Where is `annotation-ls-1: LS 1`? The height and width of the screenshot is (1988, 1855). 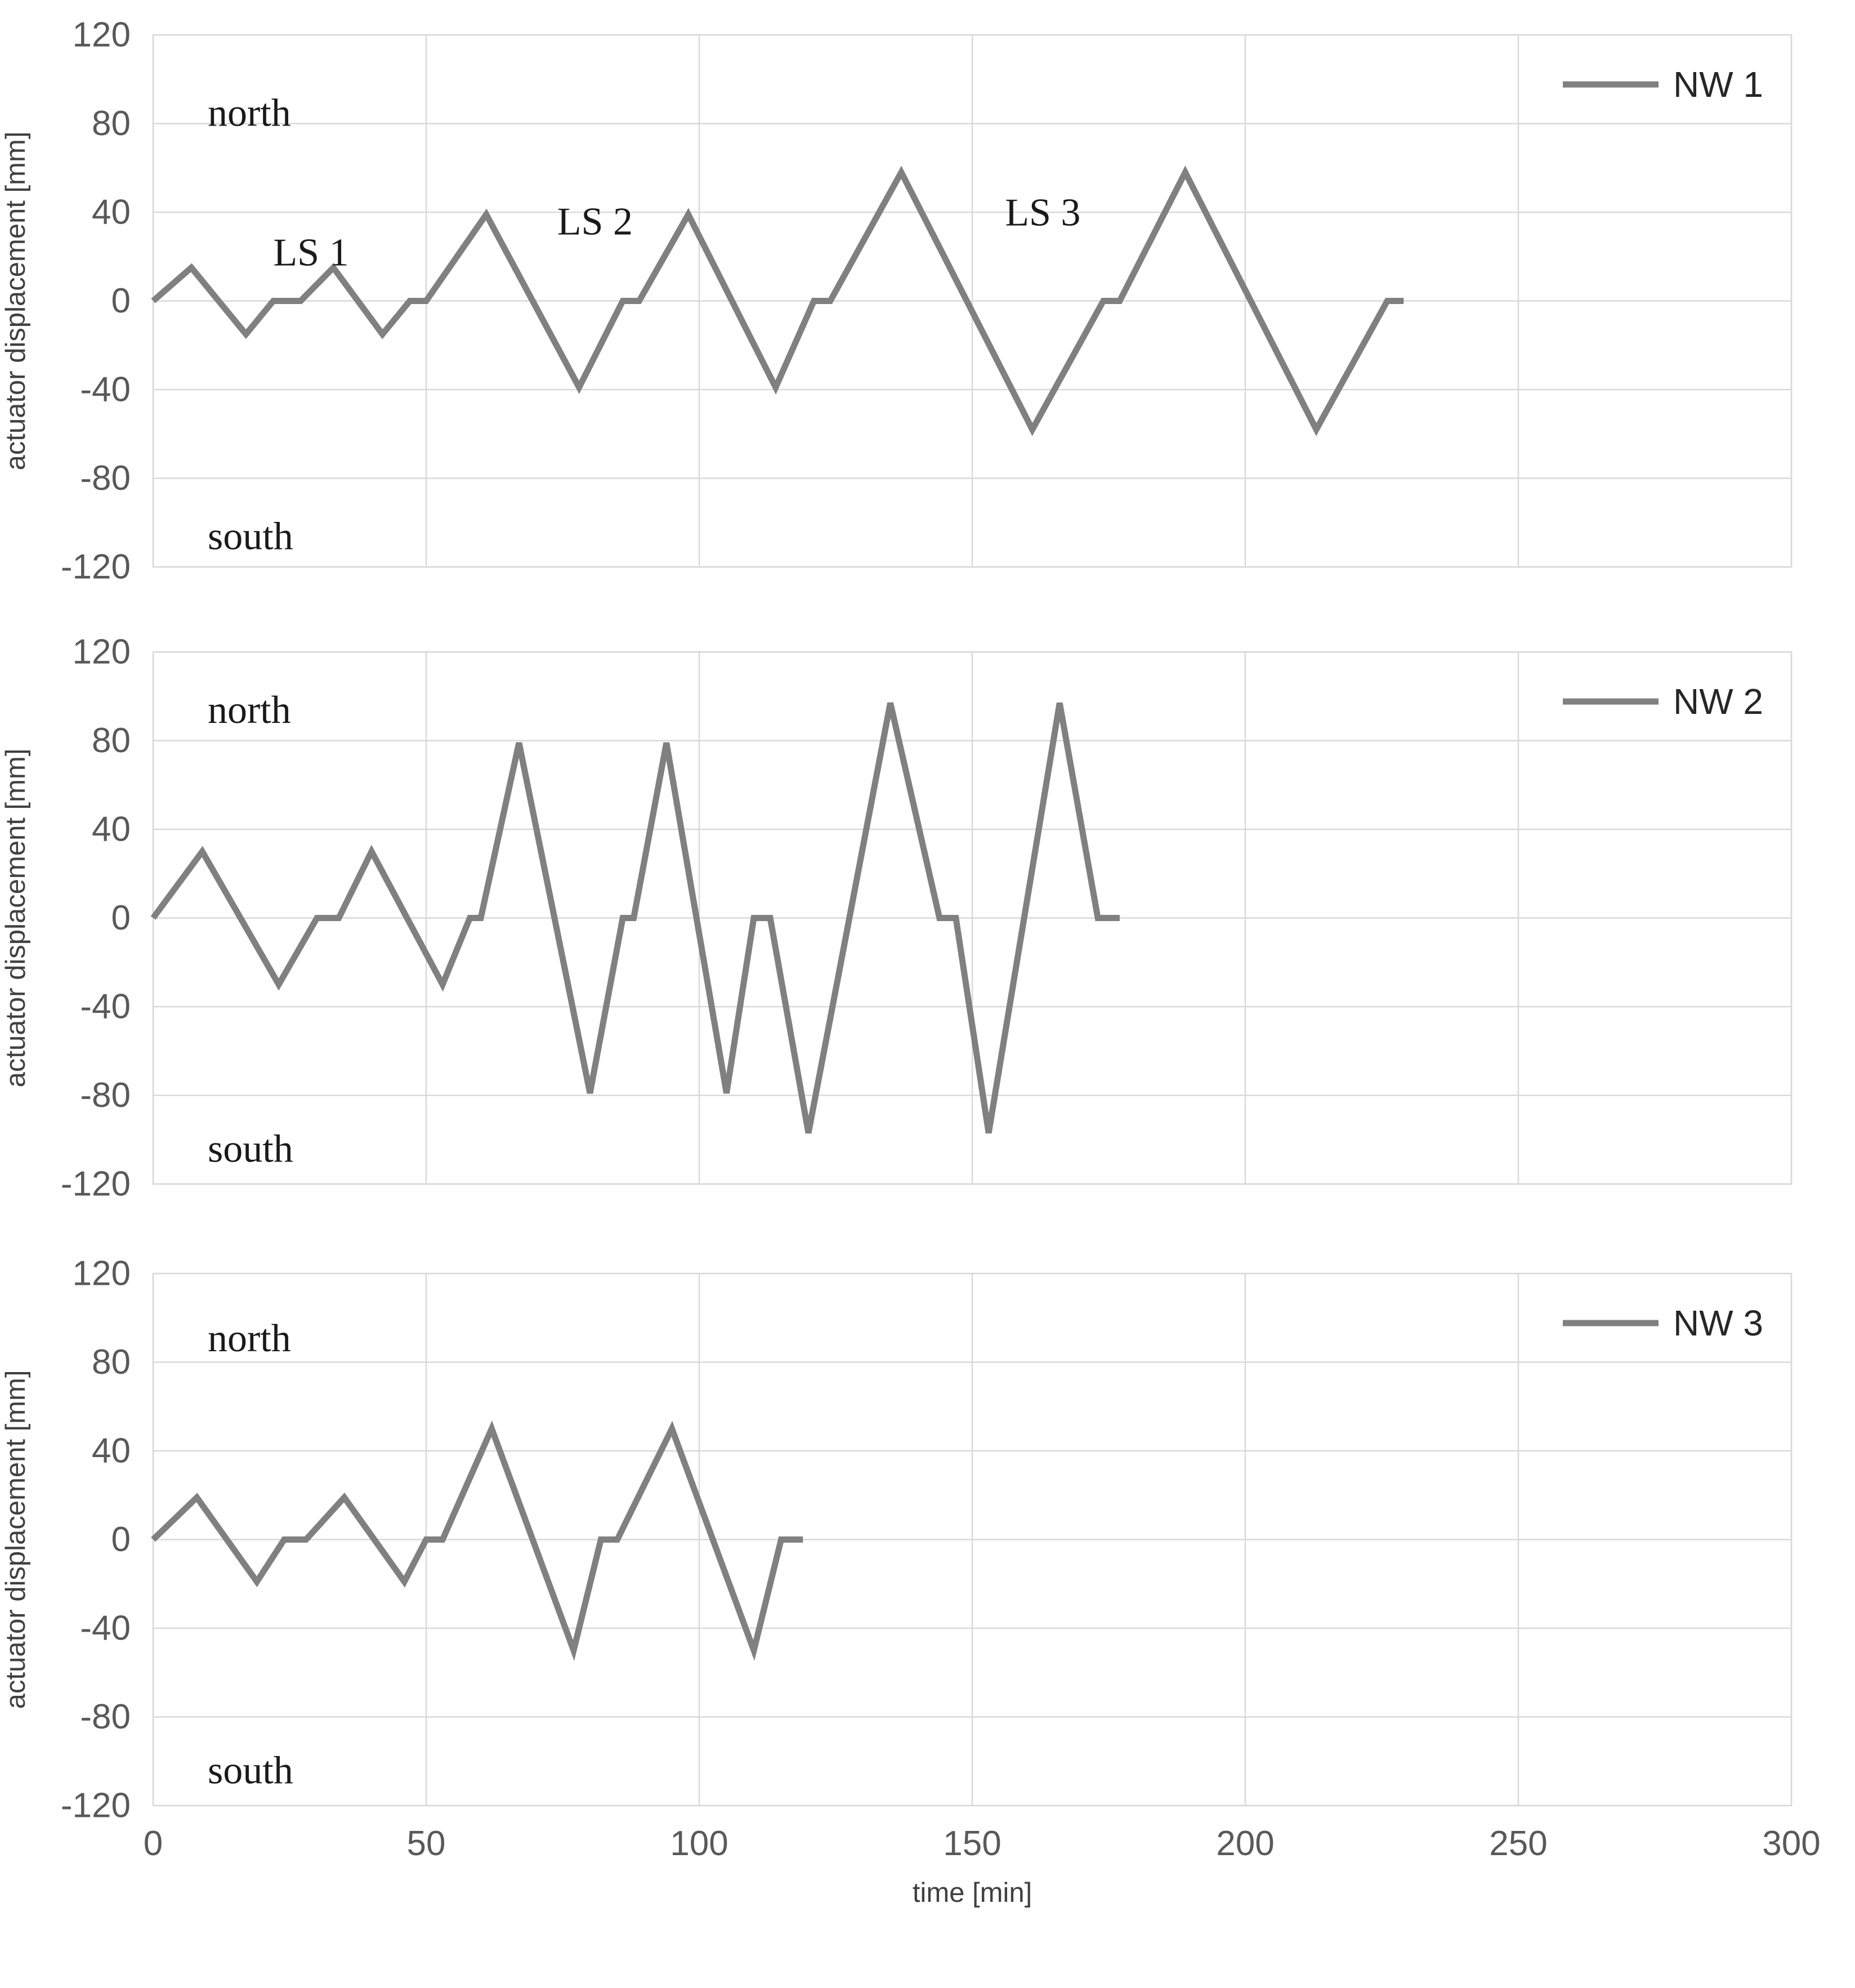
annotation-ls-1: LS 1 is located at coordinates (310, 253).